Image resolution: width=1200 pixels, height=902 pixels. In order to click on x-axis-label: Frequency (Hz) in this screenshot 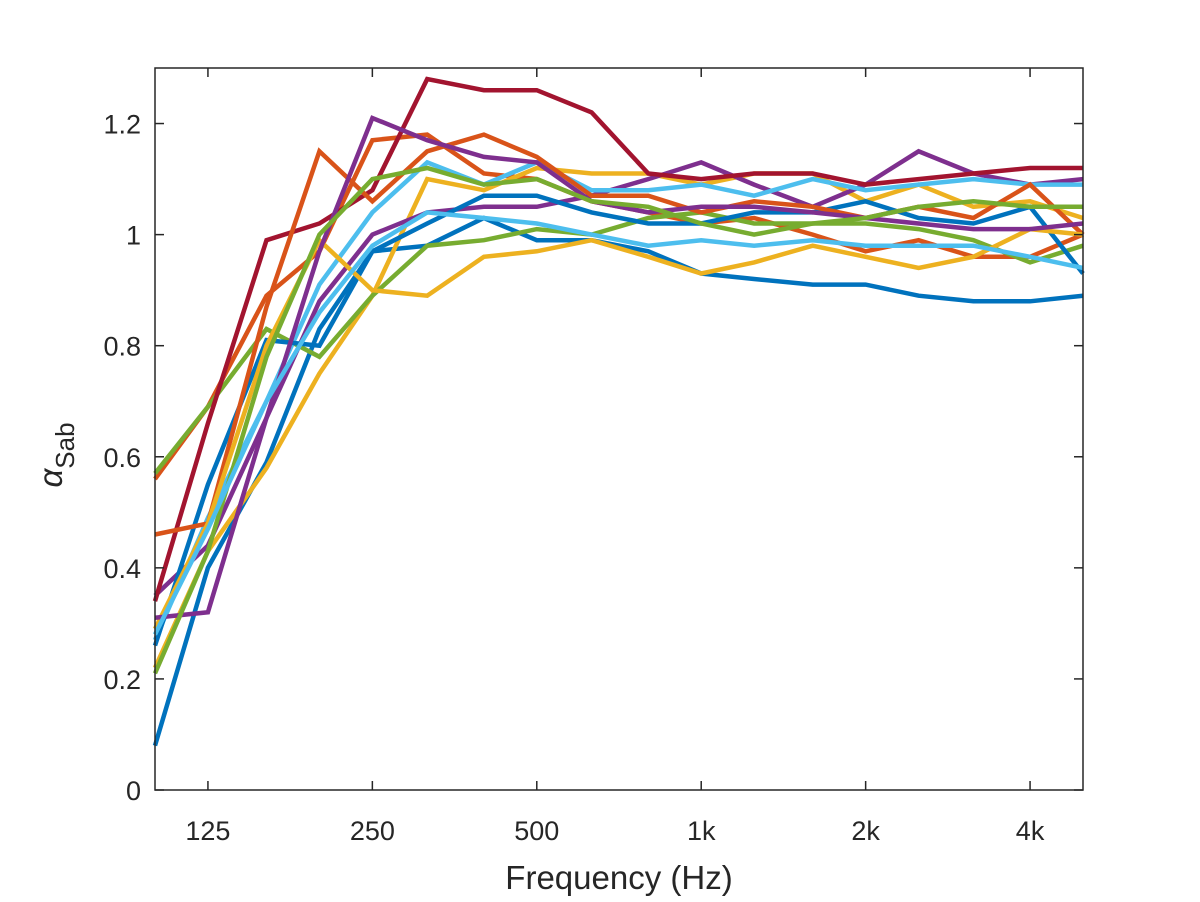, I will do `click(618, 877)`.